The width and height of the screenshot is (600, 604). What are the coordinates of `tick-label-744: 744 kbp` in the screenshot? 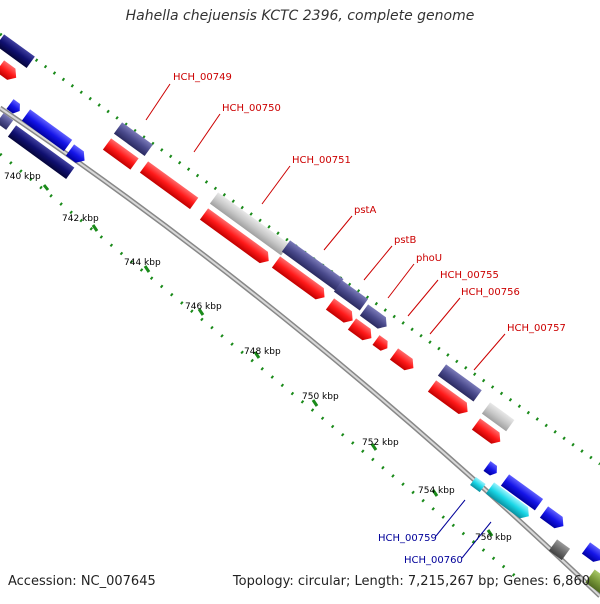 It's located at (142, 263).